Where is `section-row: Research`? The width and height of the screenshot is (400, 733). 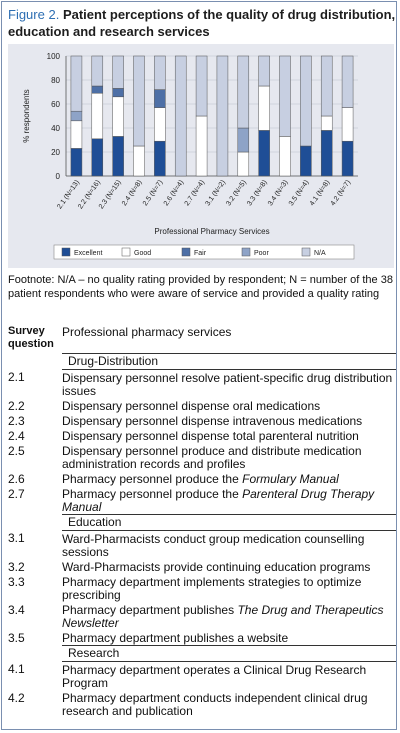
section-row: Research is located at coordinates (202, 653).